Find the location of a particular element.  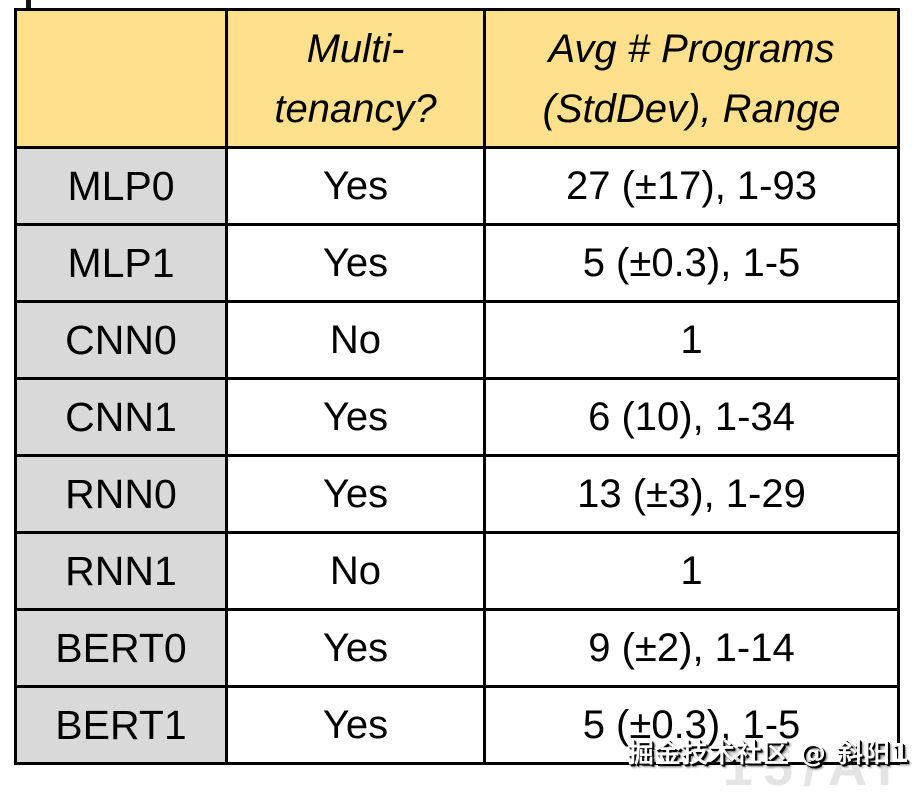

table-row: BERT1 Yes 5 (±0.3), 1-5 is located at coordinates (457, 725).